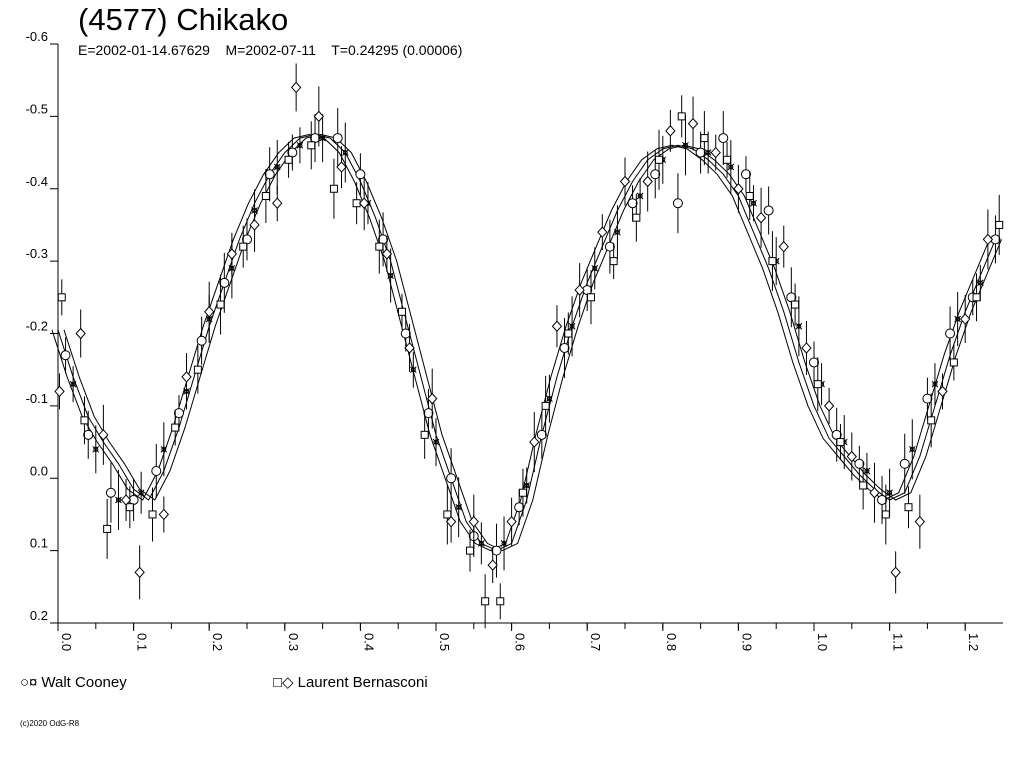 The image size is (1024, 768). Describe the element at coordinates (898, 642) in the screenshot. I see `x-tick-label: 1.1` at that location.